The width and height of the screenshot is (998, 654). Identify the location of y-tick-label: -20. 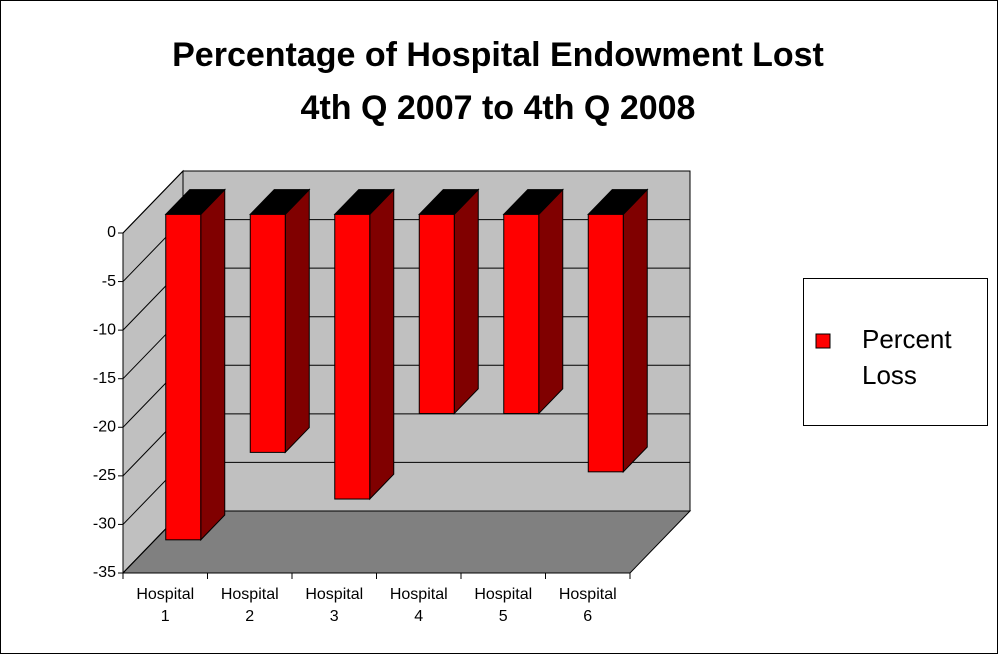
(104, 427).